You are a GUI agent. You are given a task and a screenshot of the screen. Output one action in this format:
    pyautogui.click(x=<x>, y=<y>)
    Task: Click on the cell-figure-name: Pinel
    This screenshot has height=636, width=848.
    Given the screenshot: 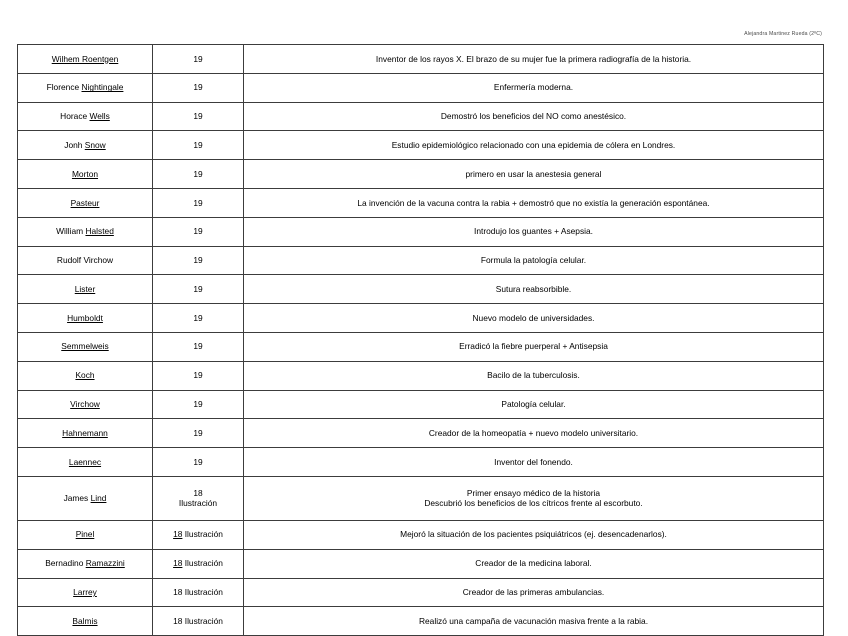 What is the action you would take?
    pyautogui.click(x=85, y=534)
    